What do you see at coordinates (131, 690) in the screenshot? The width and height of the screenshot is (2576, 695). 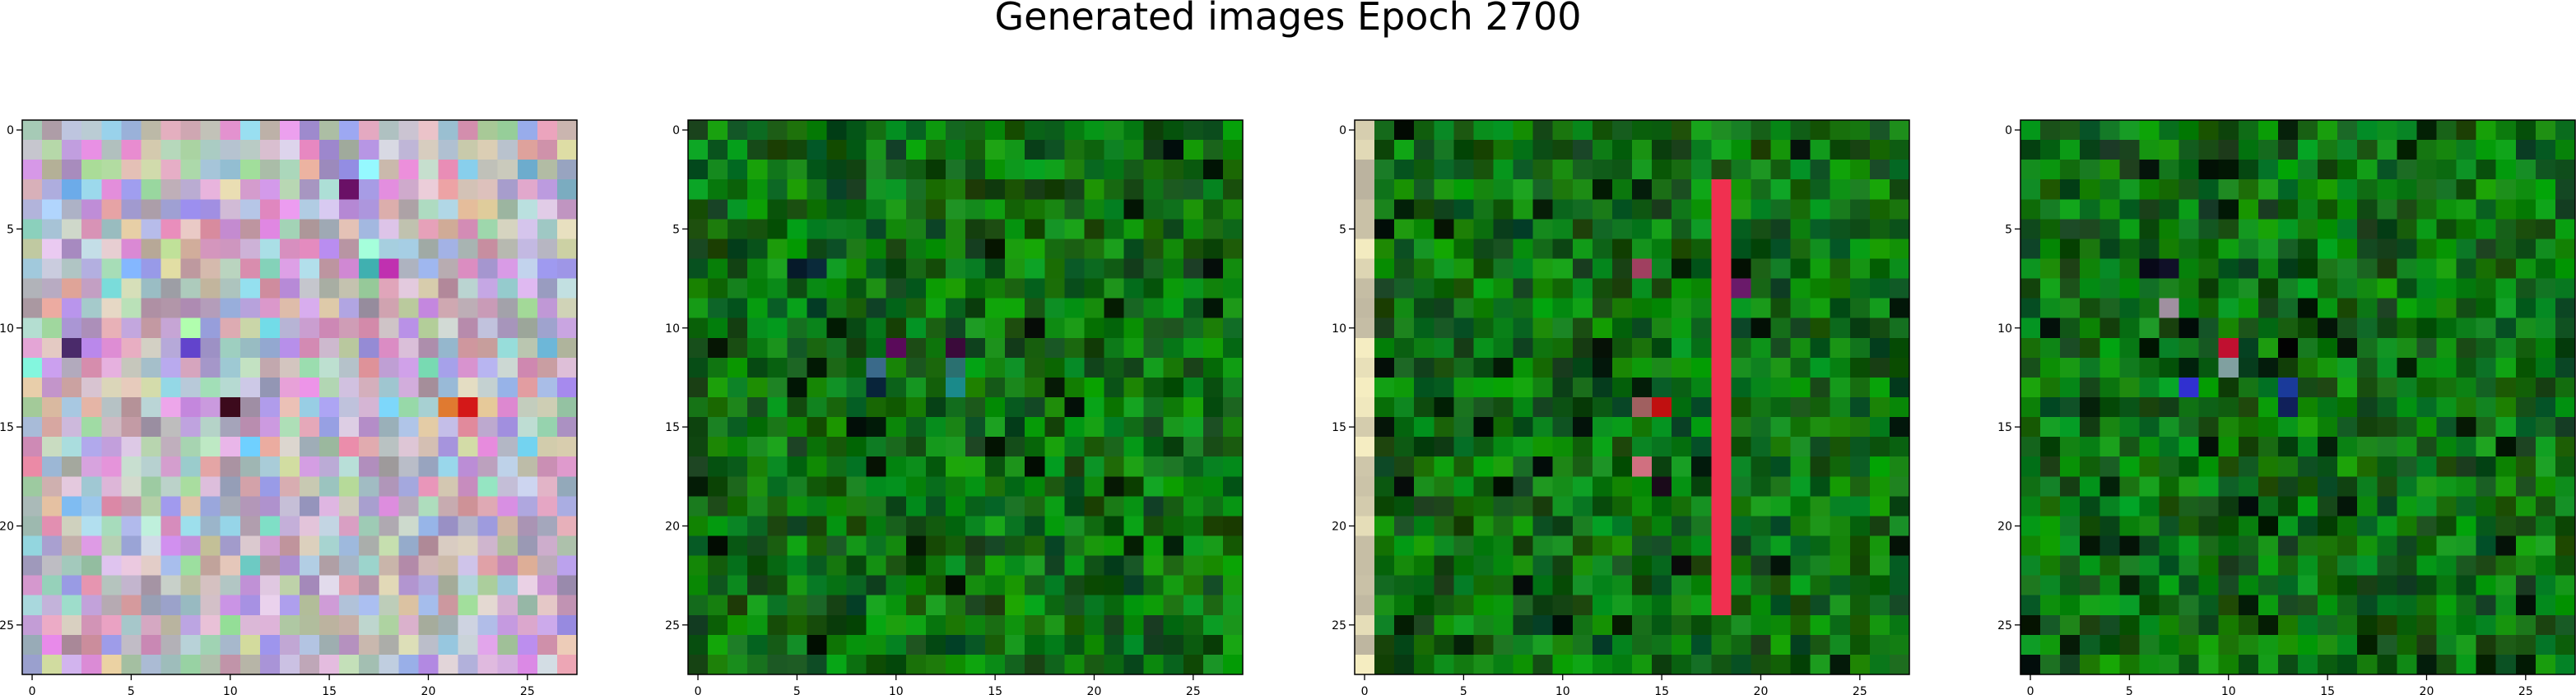 I see `x-tick-label: 5` at bounding box center [131, 690].